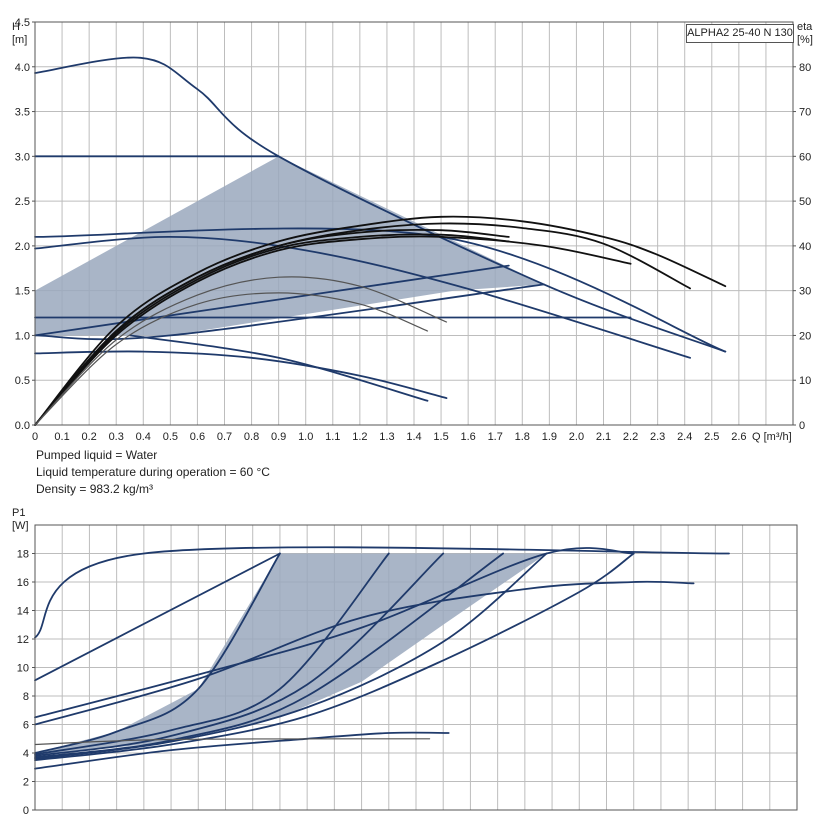 This screenshot has height=828, width=828. I want to click on head-x-tick-label: 2.6, so click(738, 437).